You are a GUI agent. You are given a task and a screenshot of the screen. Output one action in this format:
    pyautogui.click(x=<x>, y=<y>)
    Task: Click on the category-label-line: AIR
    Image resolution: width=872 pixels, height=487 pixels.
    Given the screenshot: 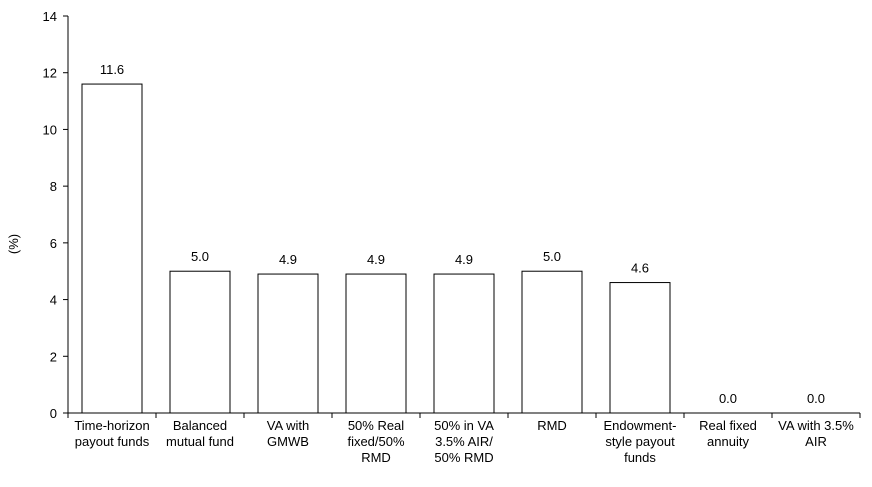 What is the action you would take?
    pyautogui.click(x=816, y=441)
    